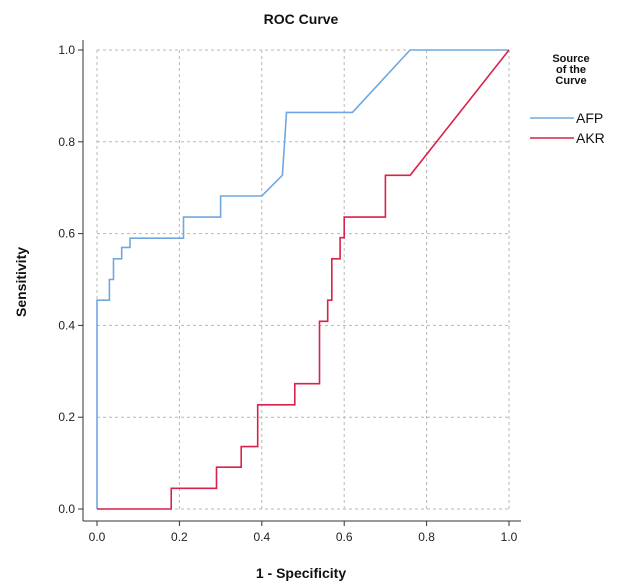 This screenshot has width=617, height=585. What do you see at coordinates (571, 70) in the screenshot?
I see `legend-title-line: of the` at bounding box center [571, 70].